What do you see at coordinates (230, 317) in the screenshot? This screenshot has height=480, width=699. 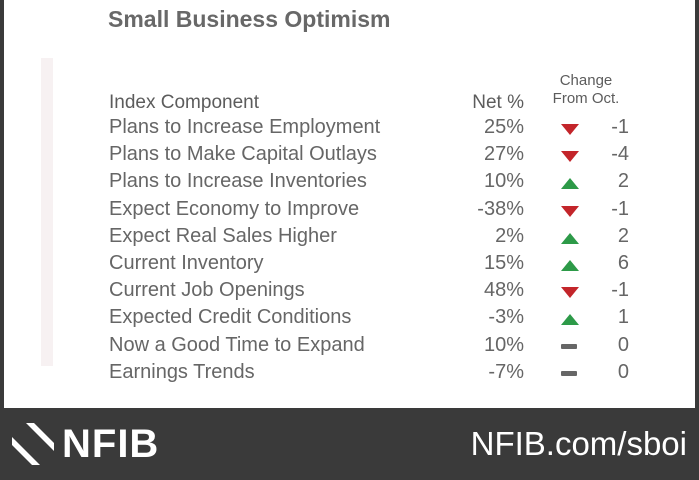 I see `component-label: Expected Credit Conditions` at bounding box center [230, 317].